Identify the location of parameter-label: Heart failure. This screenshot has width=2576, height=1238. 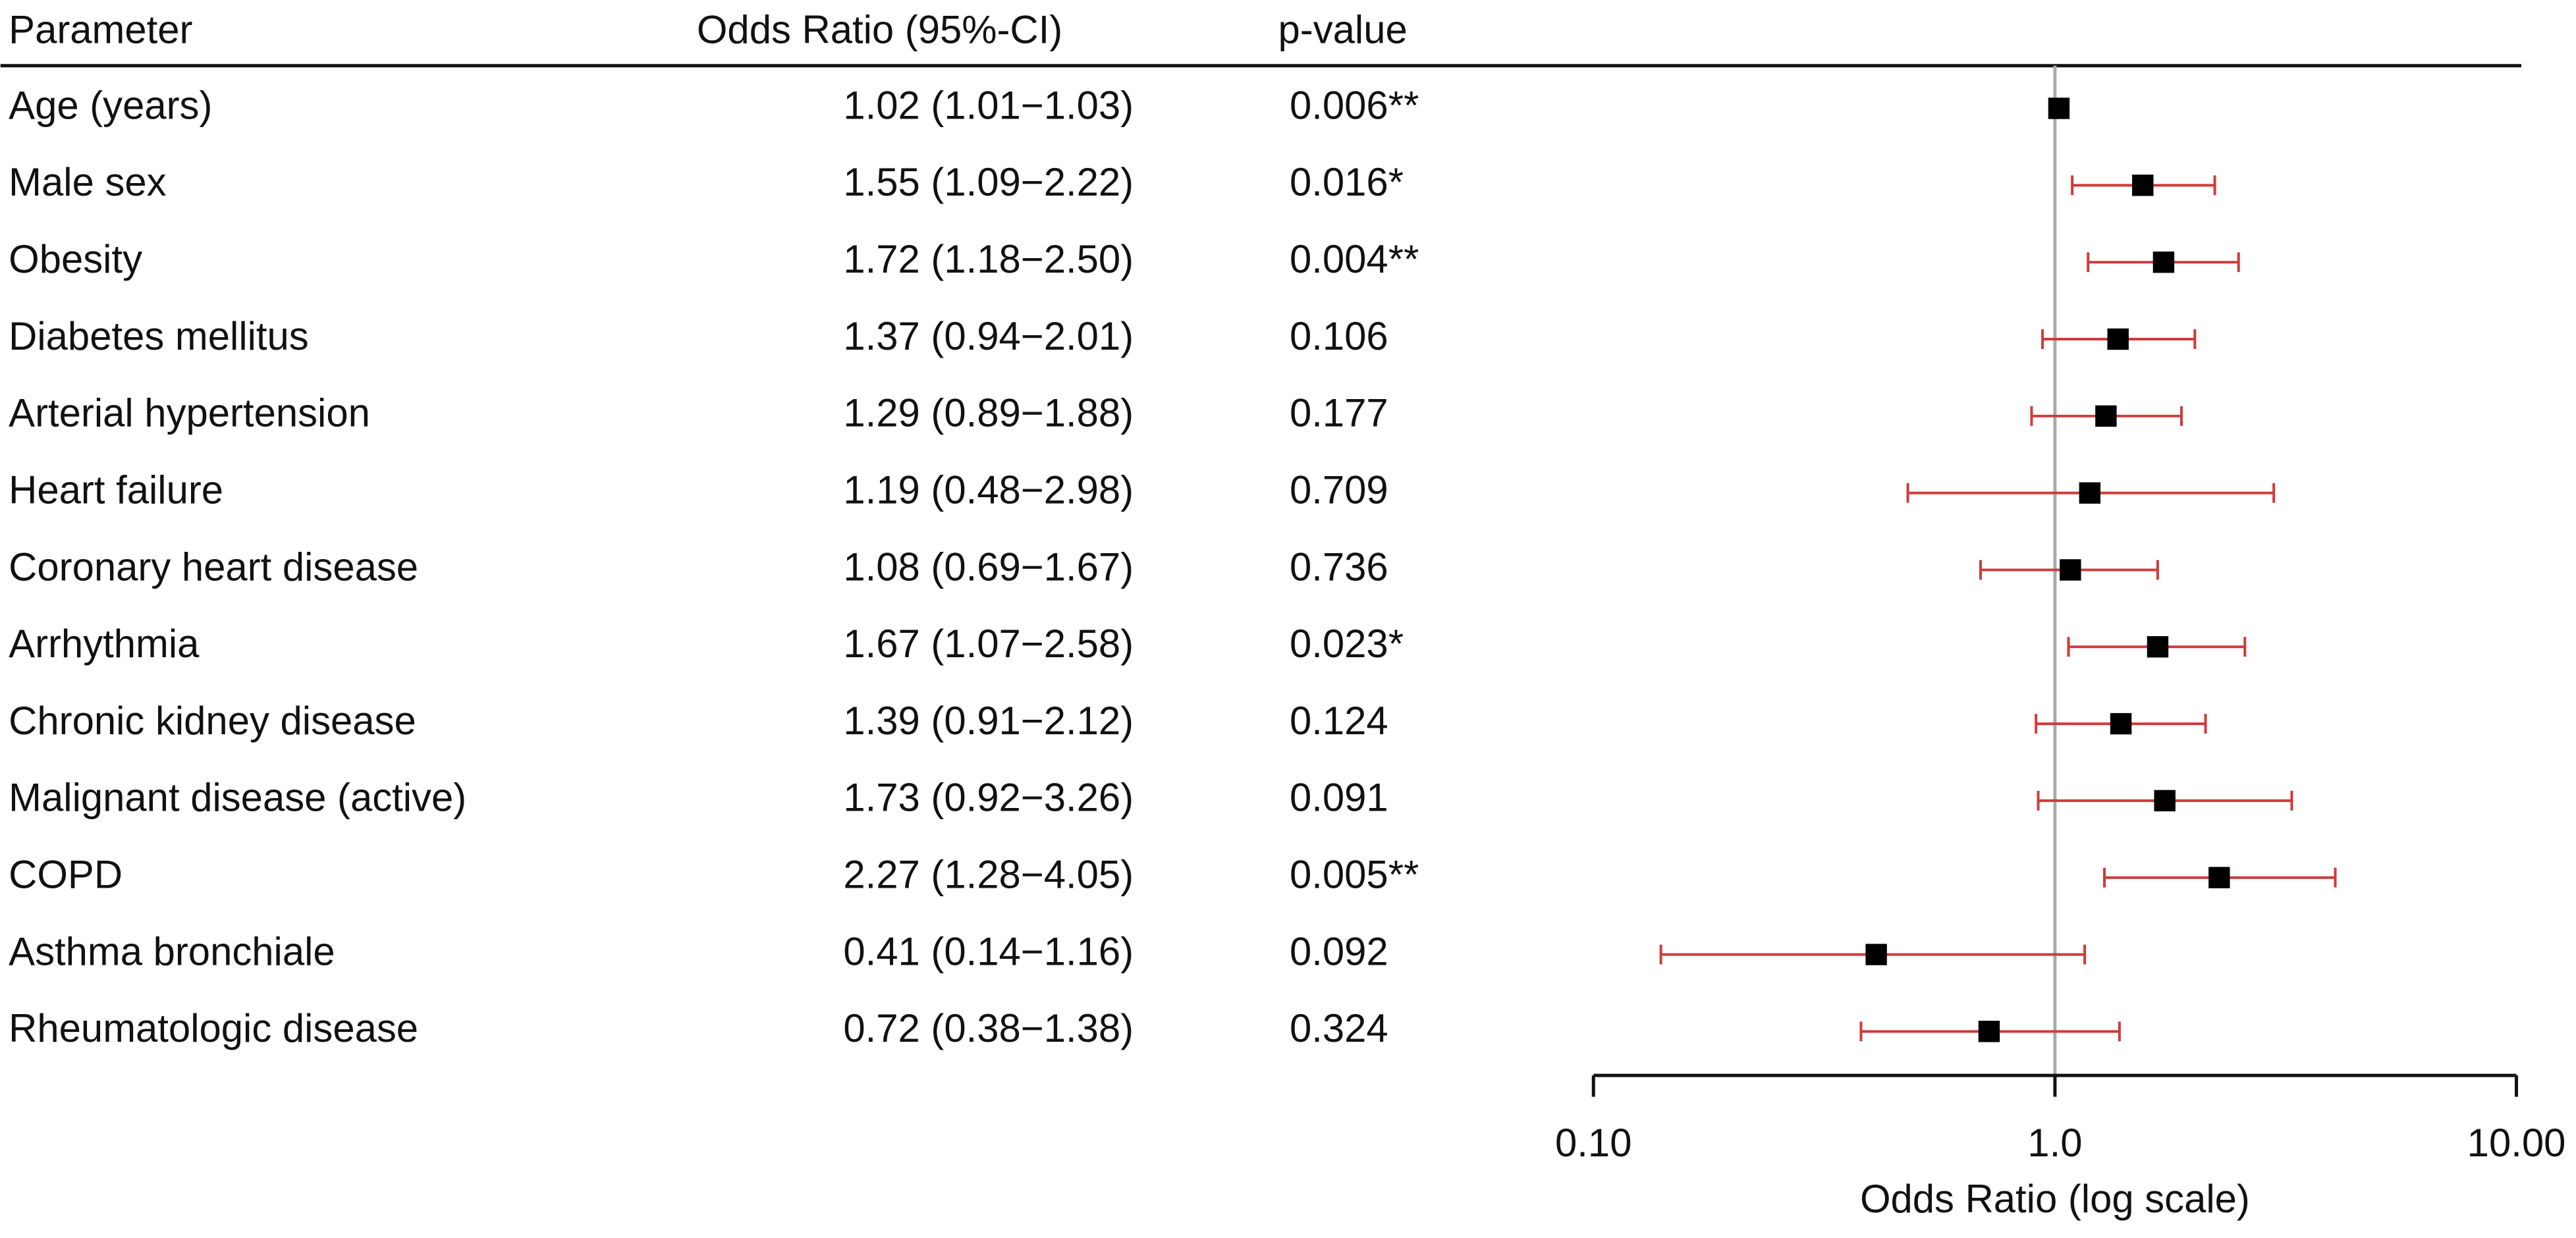
(116, 490).